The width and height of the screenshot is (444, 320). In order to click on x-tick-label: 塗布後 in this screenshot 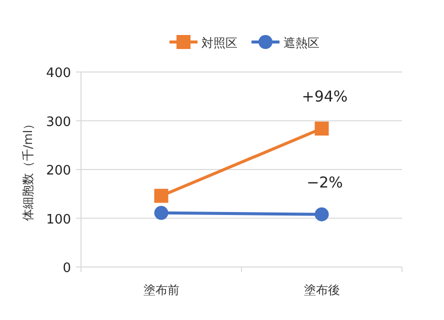, I will do `click(322, 290)`.